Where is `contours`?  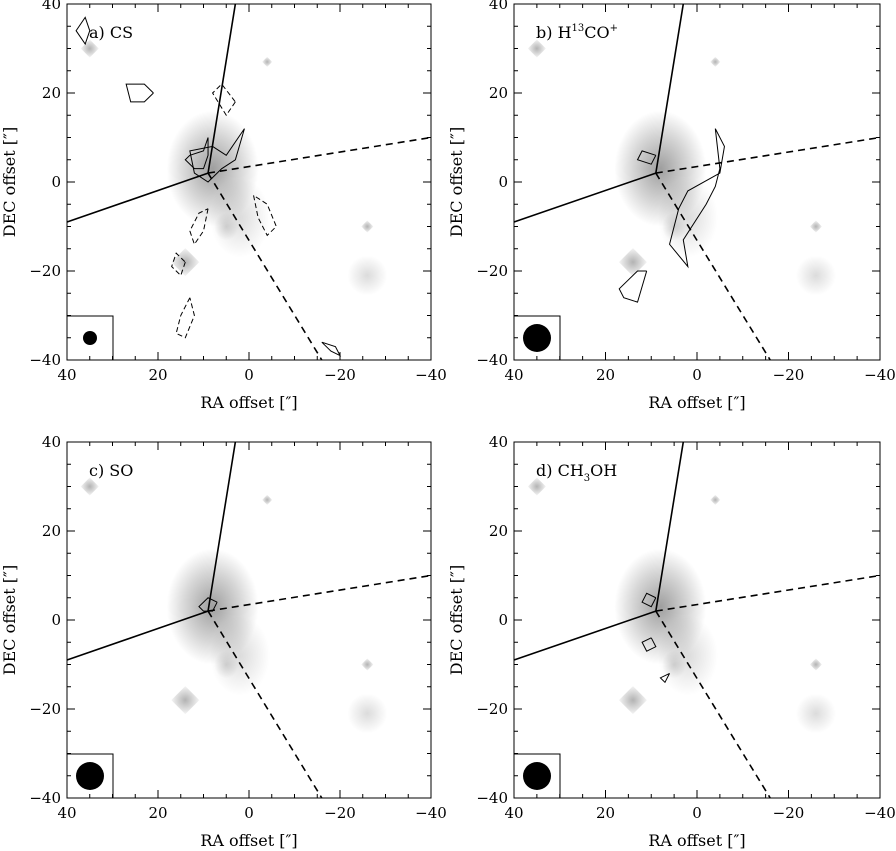 contours is located at coordinates (655, 638).